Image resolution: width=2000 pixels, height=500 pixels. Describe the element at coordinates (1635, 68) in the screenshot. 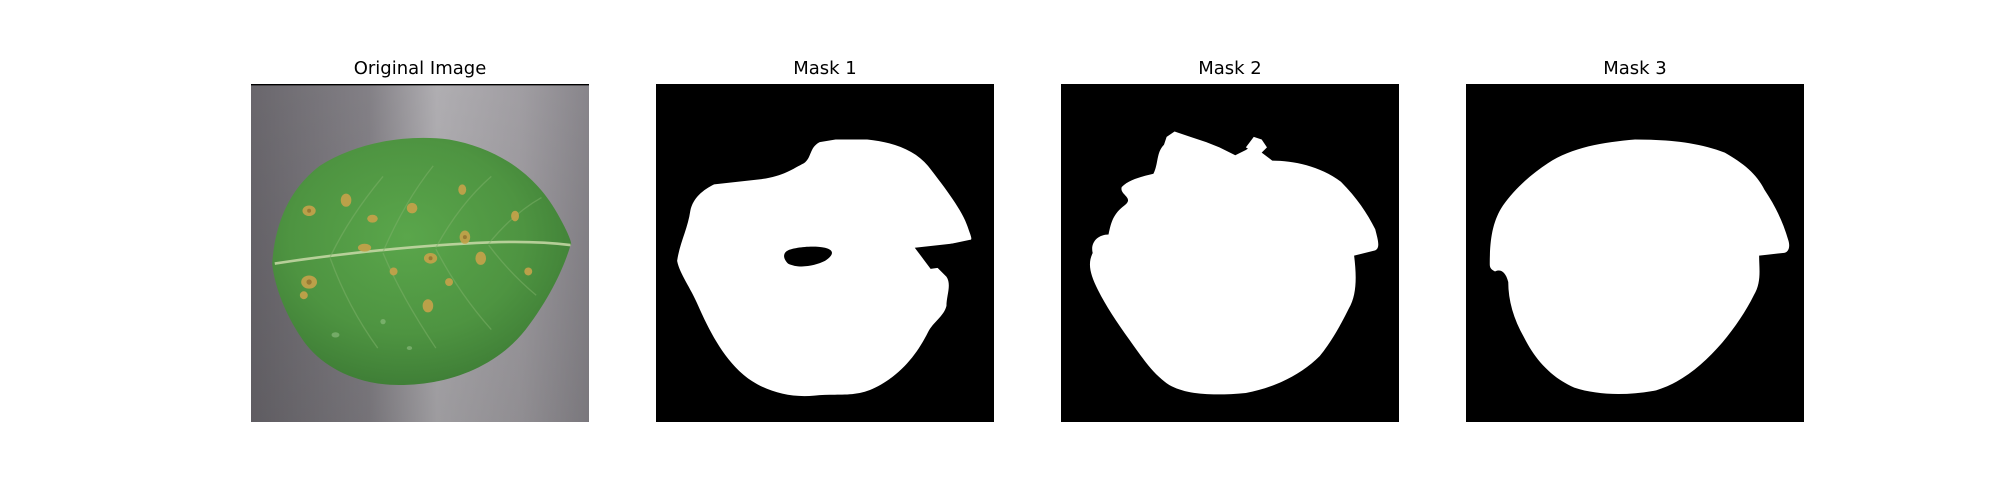

I see `panel-title: Mask 3` at that location.